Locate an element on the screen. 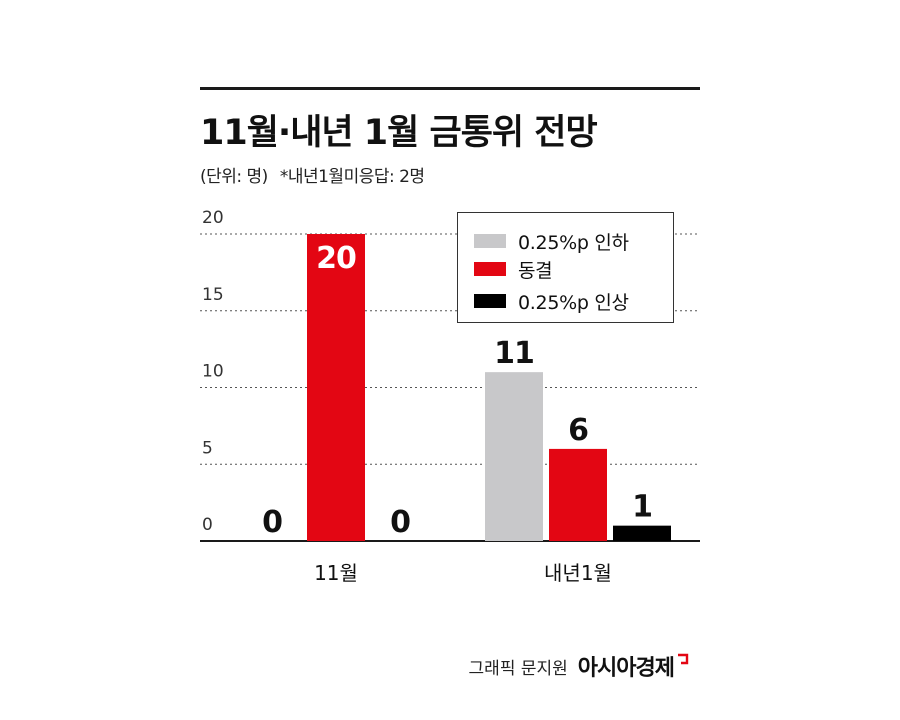  y-tick-label: 20 is located at coordinates (213, 218).